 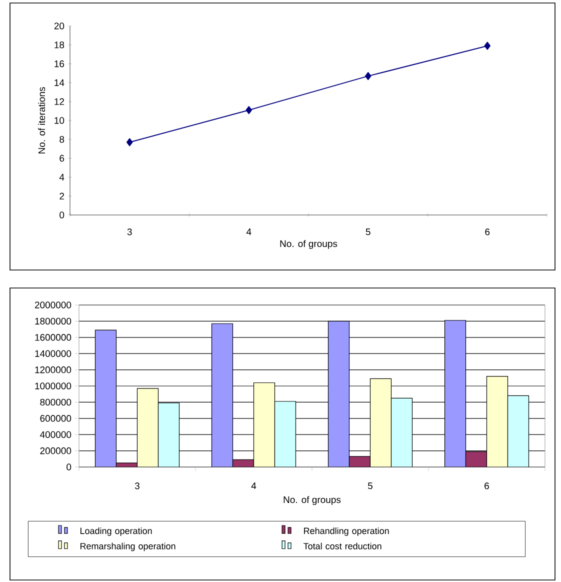 What do you see at coordinates (62, 196) in the screenshot?
I see `y-tick-label: 2` at bounding box center [62, 196].